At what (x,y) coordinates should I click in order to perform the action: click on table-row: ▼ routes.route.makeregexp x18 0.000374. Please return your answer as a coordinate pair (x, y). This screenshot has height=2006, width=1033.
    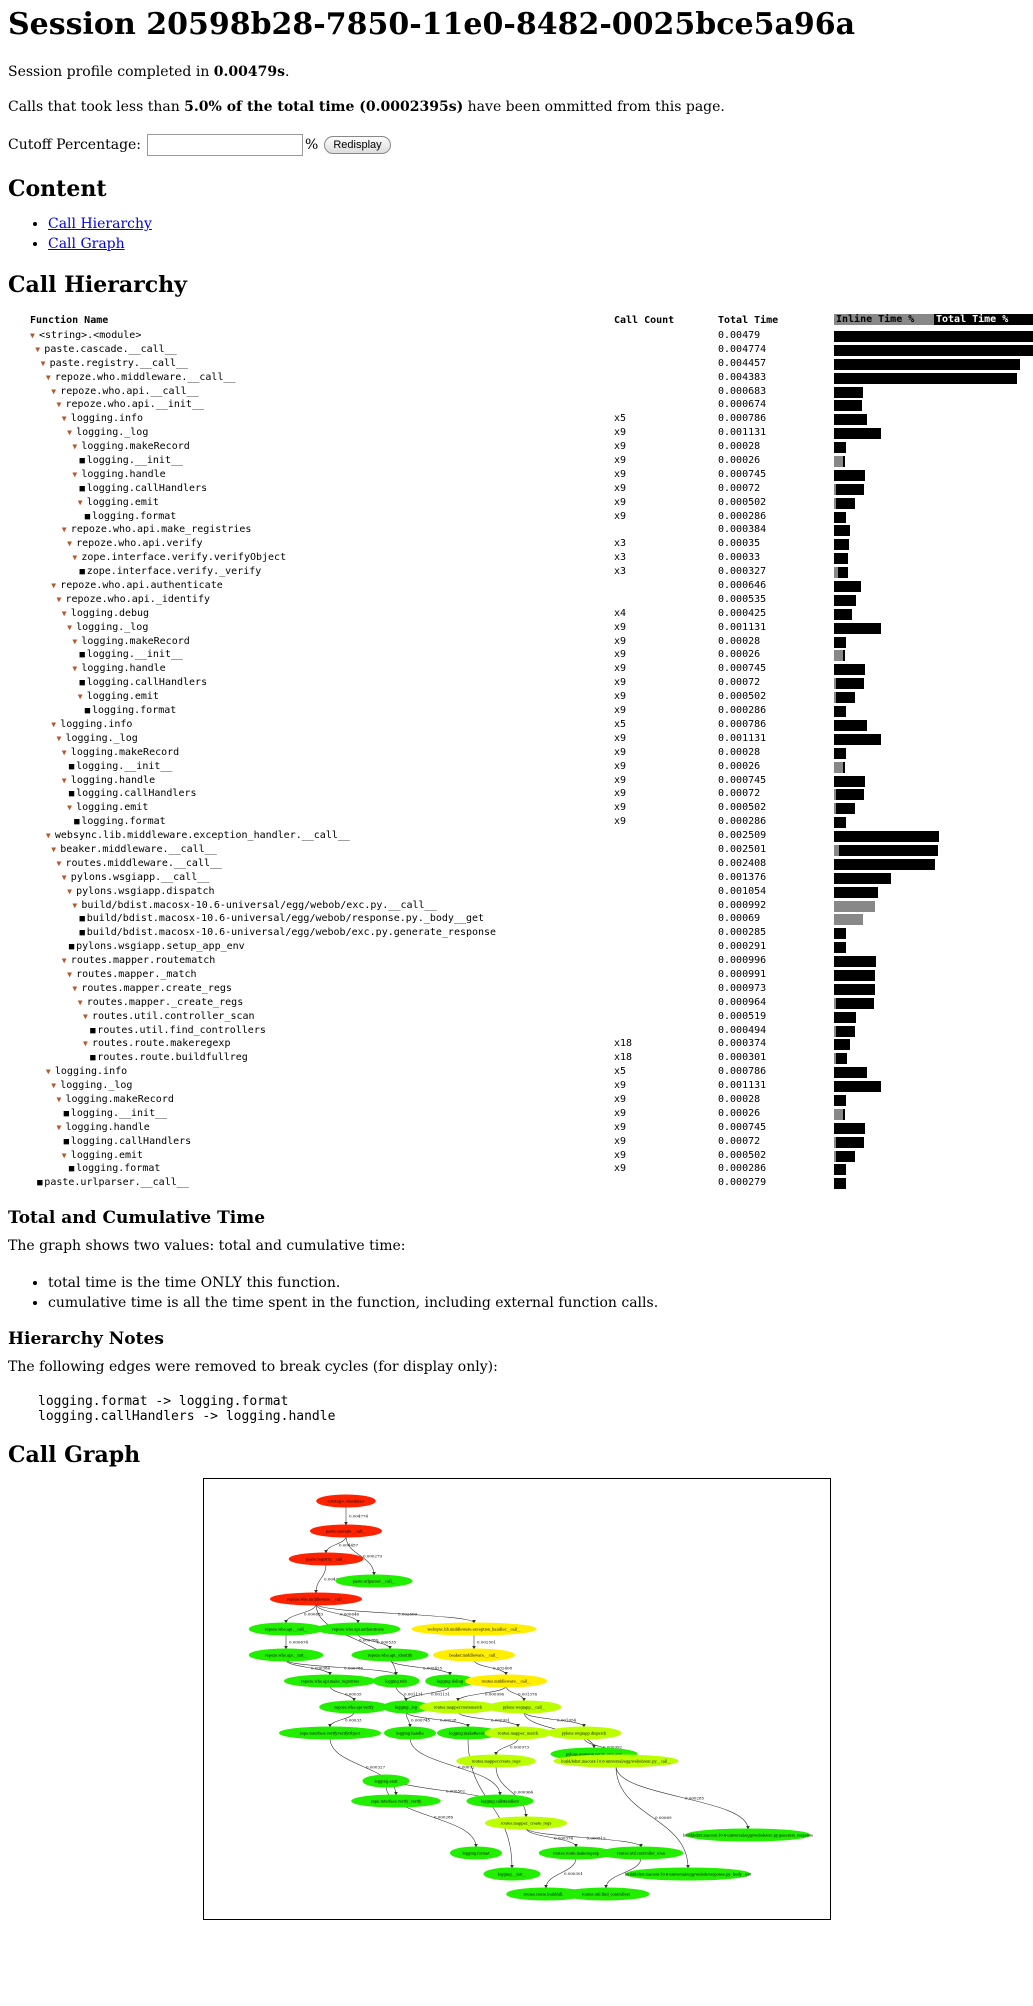
    Looking at the image, I should click on (527, 1044).